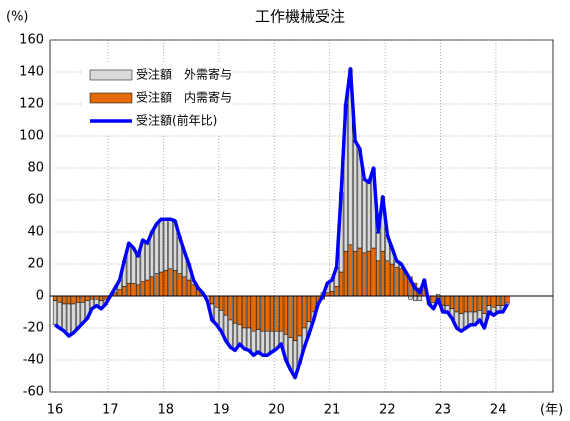  What do you see at coordinates (332, 410) in the screenshot?
I see `x-tick-label: 21` at bounding box center [332, 410].